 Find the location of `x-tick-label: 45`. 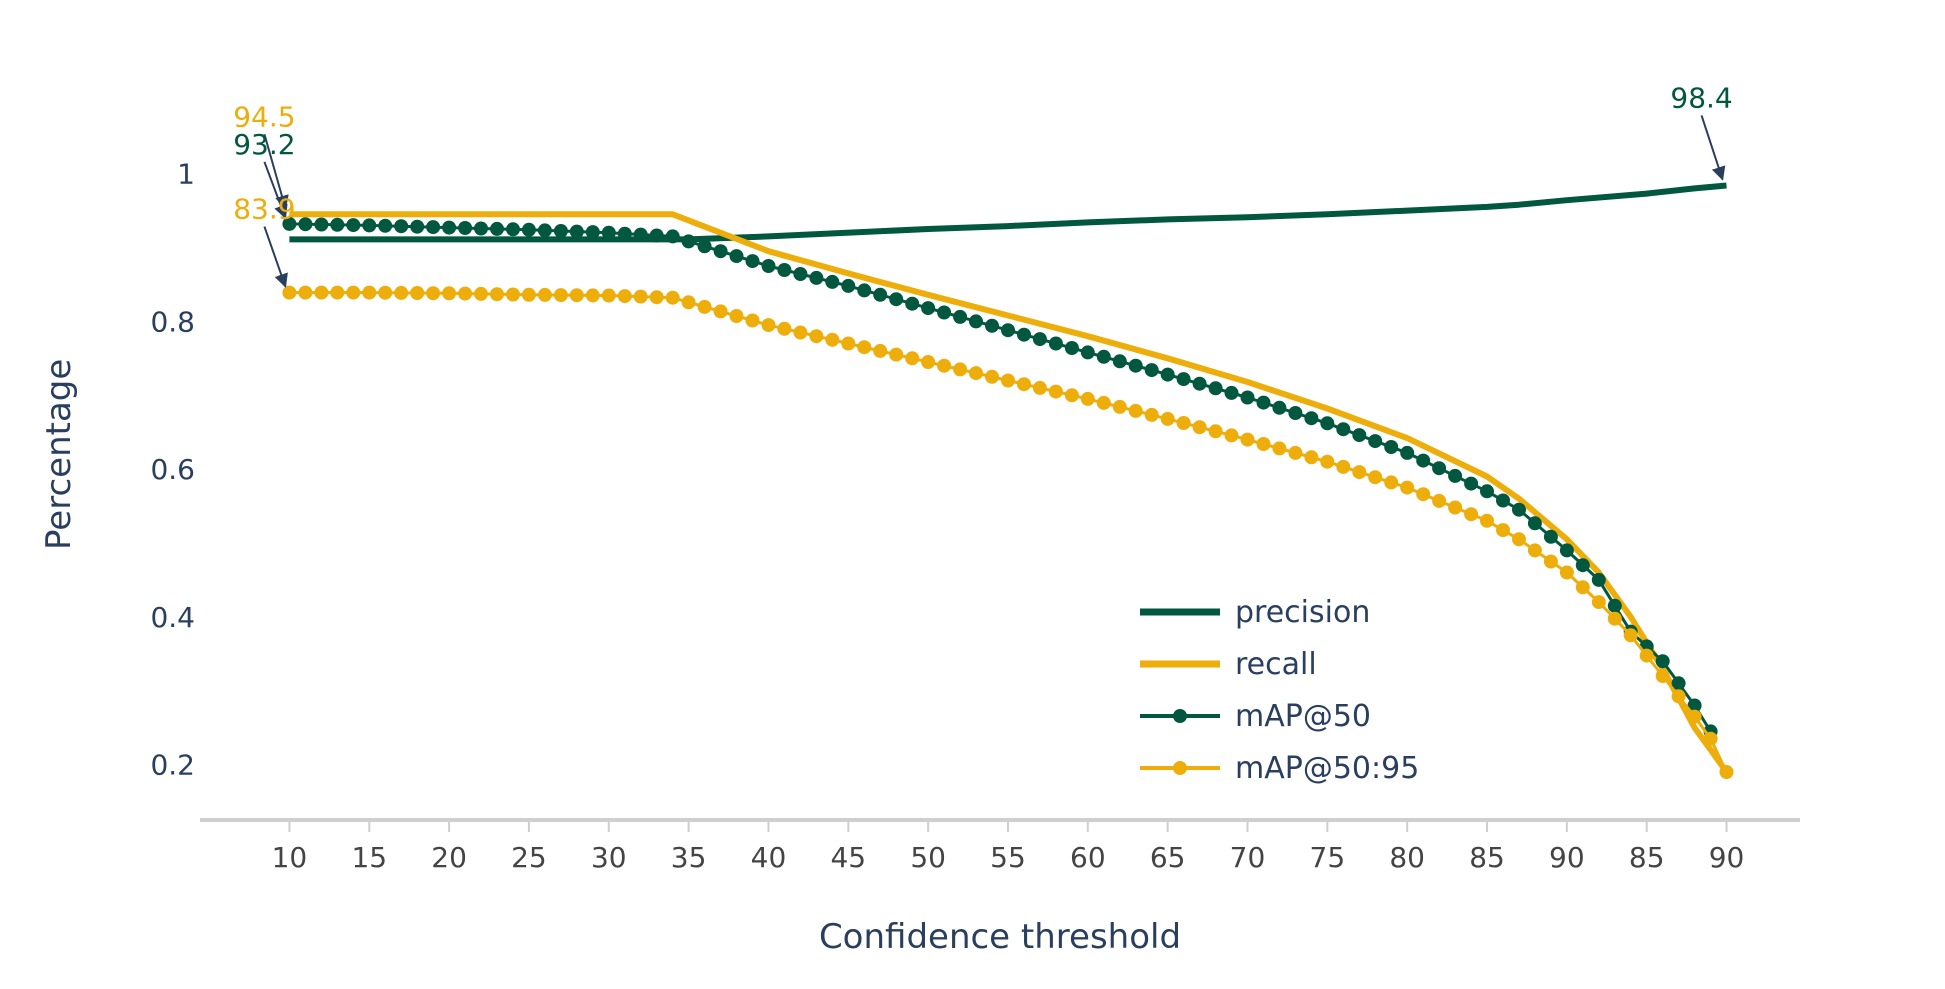

x-tick-label: 45 is located at coordinates (848, 857).